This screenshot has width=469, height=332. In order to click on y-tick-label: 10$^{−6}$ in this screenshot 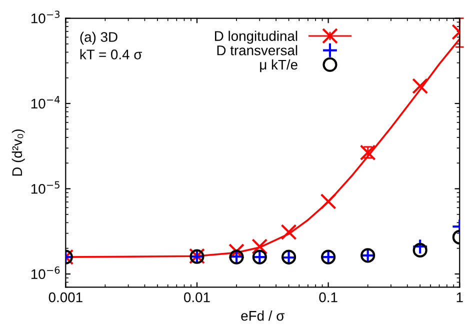, I will do `click(45, 273)`.